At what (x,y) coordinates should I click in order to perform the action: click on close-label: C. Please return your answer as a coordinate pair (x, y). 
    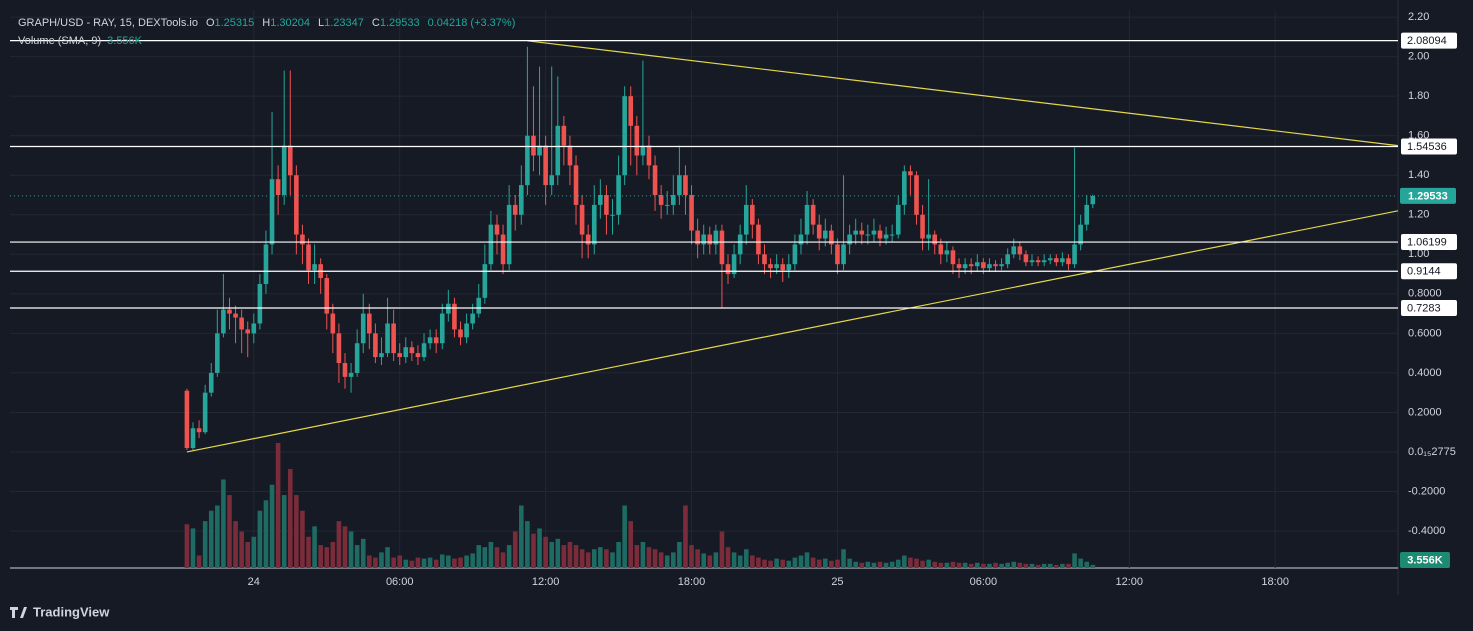
    Looking at the image, I should click on (376, 23).